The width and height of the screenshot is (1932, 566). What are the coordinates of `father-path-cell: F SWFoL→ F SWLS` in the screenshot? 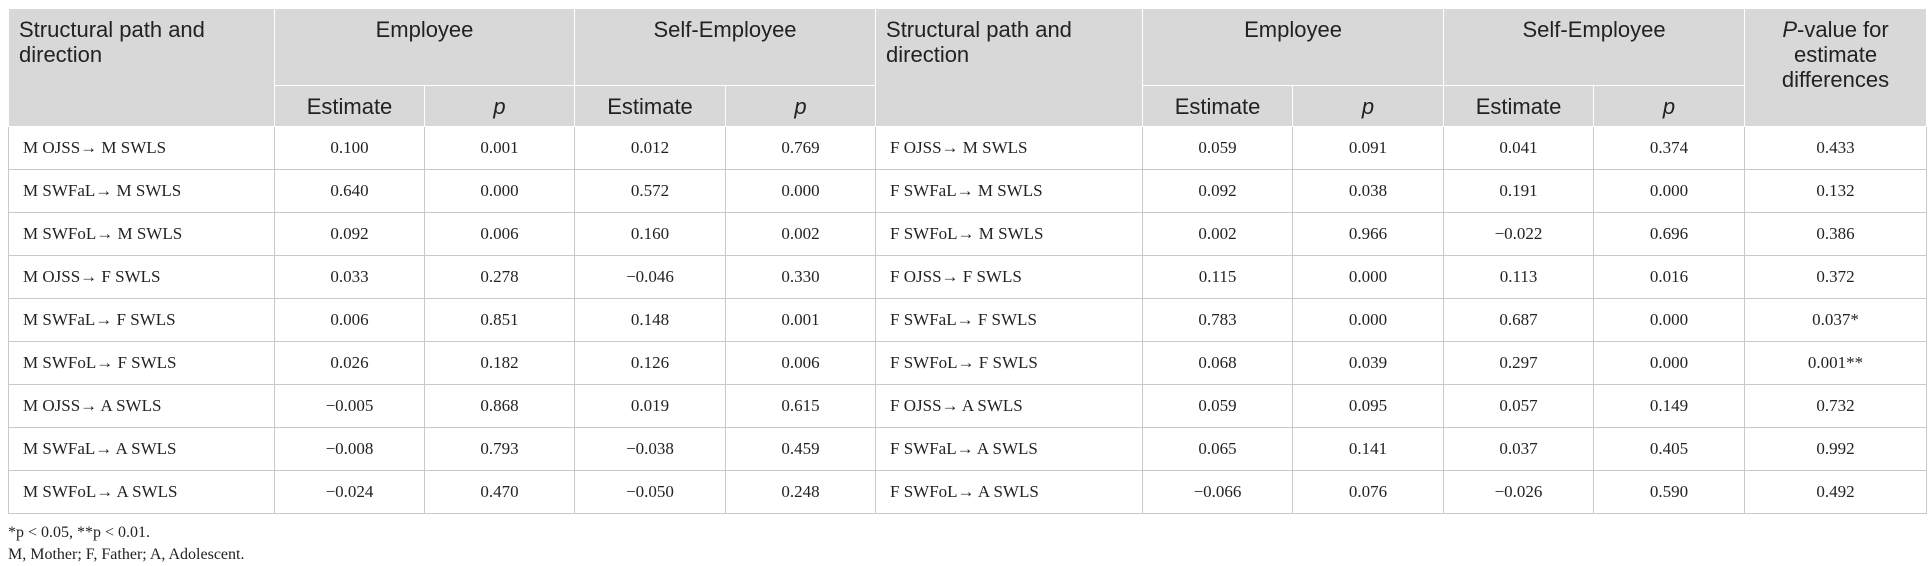 It's located at (1009, 363).